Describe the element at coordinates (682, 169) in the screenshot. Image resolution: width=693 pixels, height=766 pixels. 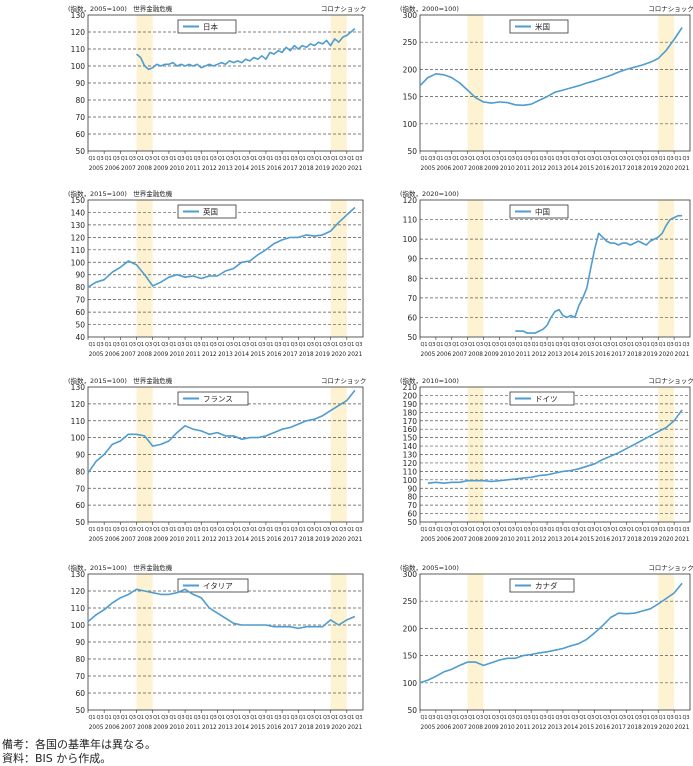
I see `x-year-label: 2021` at that location.